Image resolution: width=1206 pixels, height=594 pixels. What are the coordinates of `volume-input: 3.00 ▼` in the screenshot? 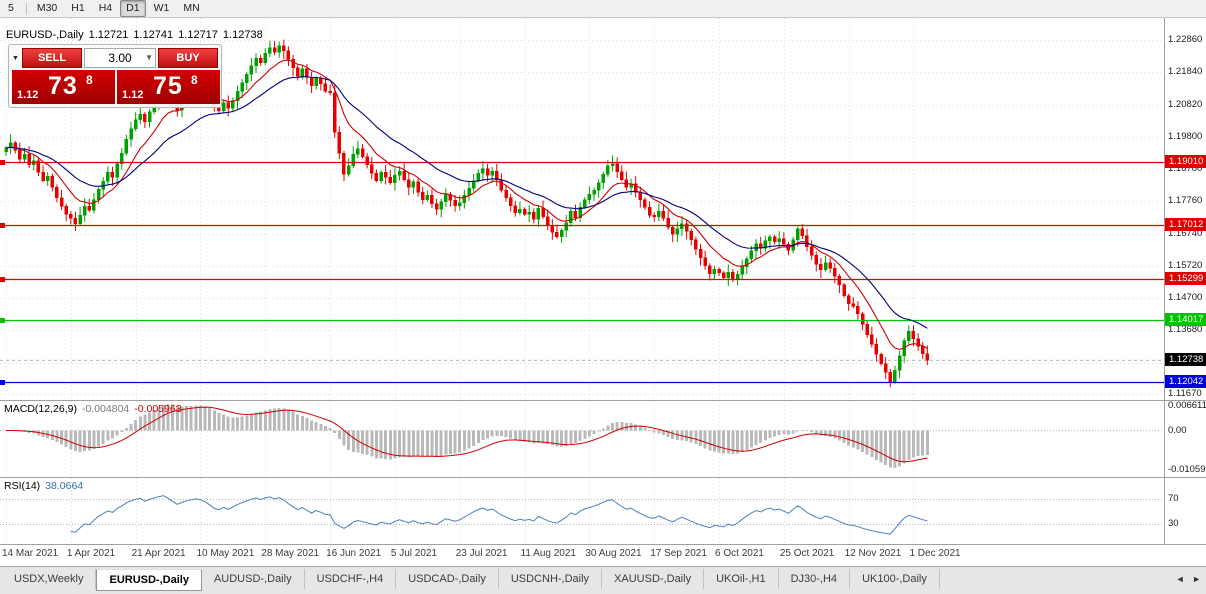 It's located at (120, 58).